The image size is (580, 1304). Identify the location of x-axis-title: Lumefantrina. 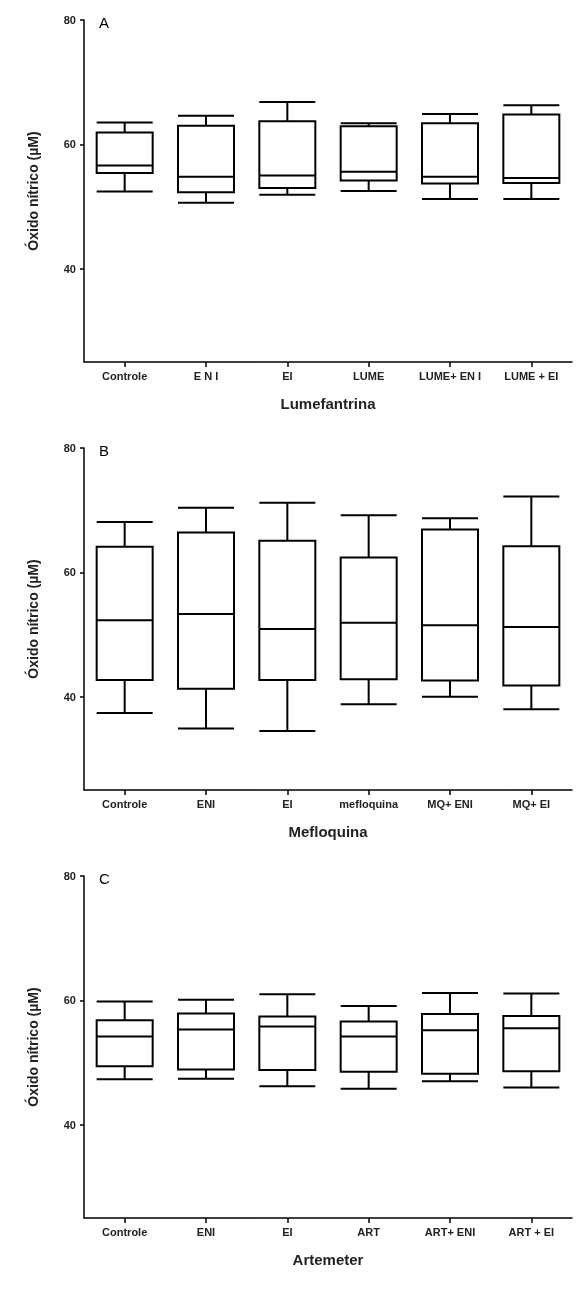
(328, 403).